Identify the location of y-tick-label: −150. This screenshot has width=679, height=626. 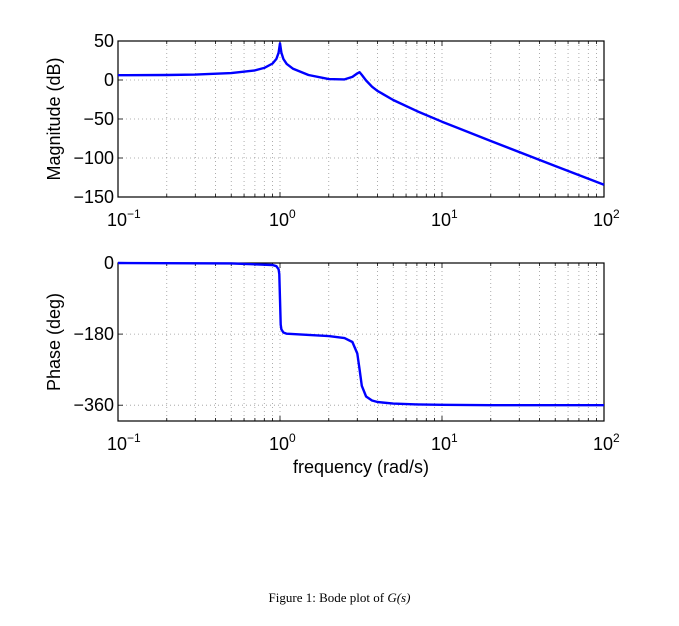
(93, 197).